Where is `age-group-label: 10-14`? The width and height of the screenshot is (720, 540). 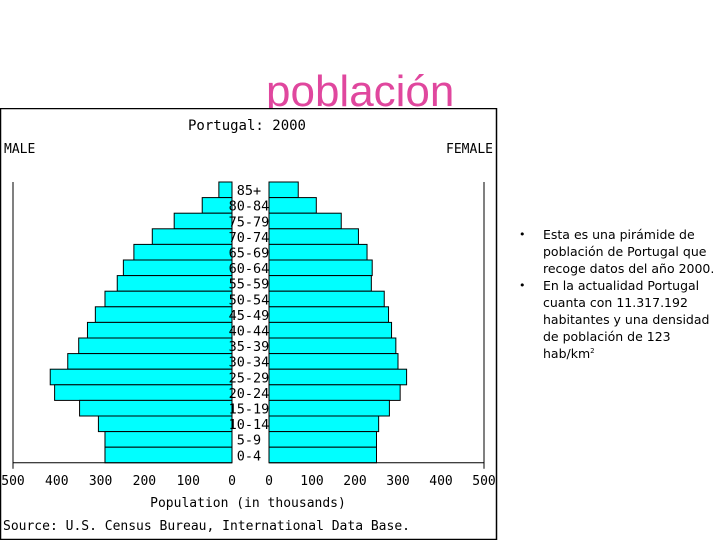
age-group-label: 10-14 is located at coordinates (249, 425).